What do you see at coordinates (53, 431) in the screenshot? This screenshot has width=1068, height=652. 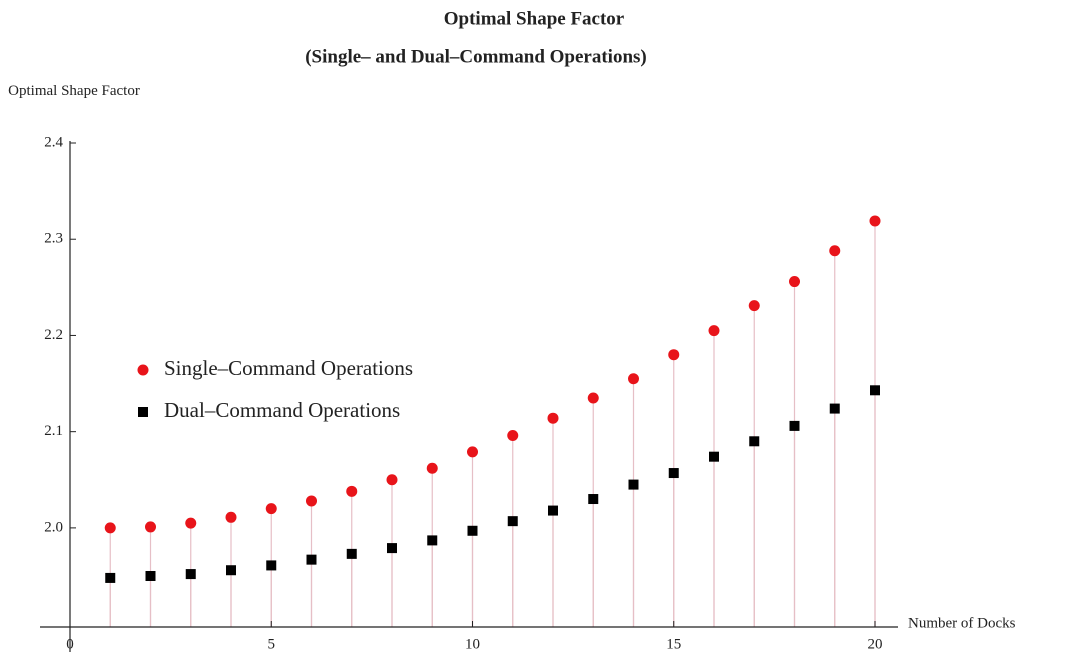 I see `y-tick-label: 2.1` at bounding box center [53, 431].